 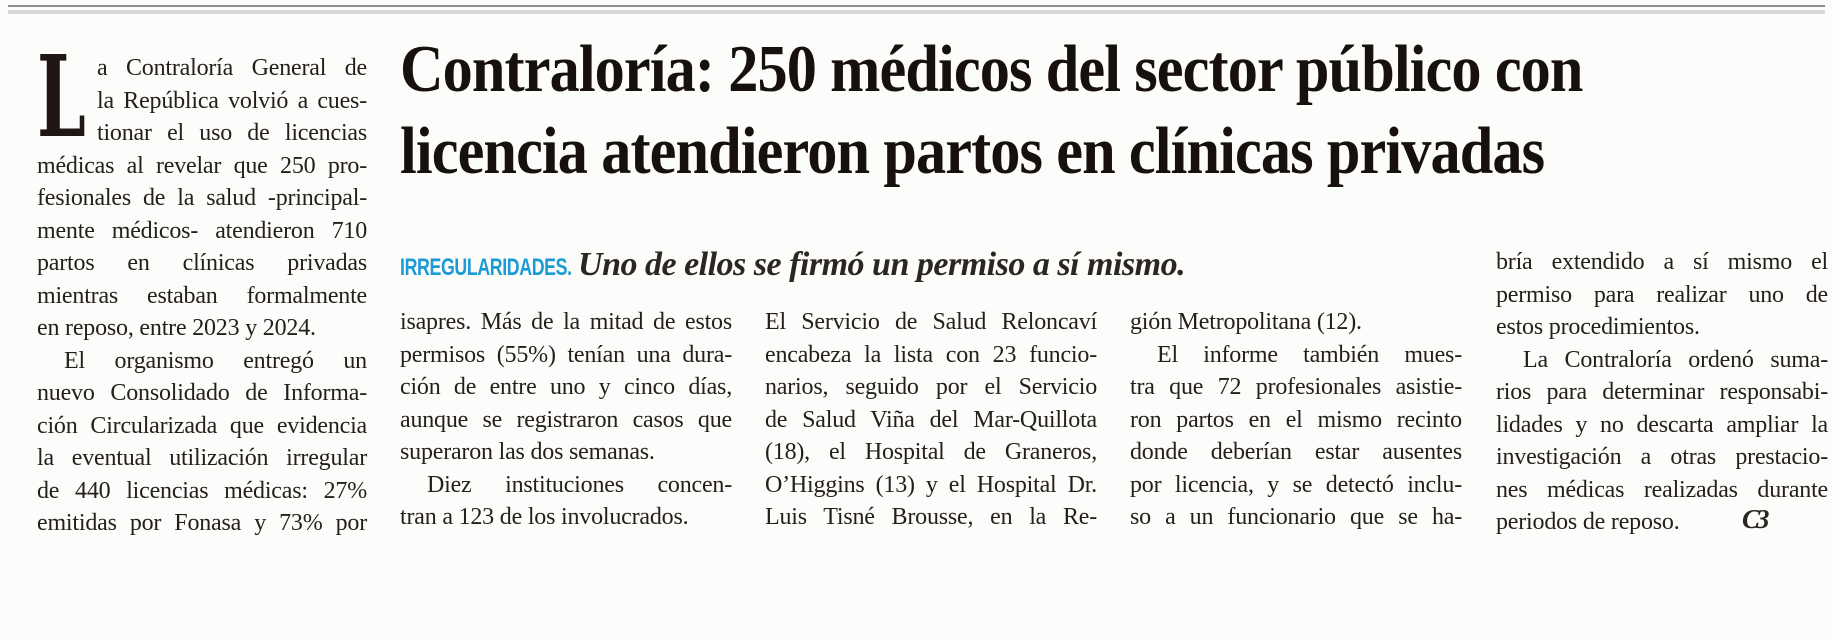 What do you see at coordinates (1662, 262) in the screenshot?
I see `body-line: bría extendido a sí mismo el` at bounding box center [1662, 262].